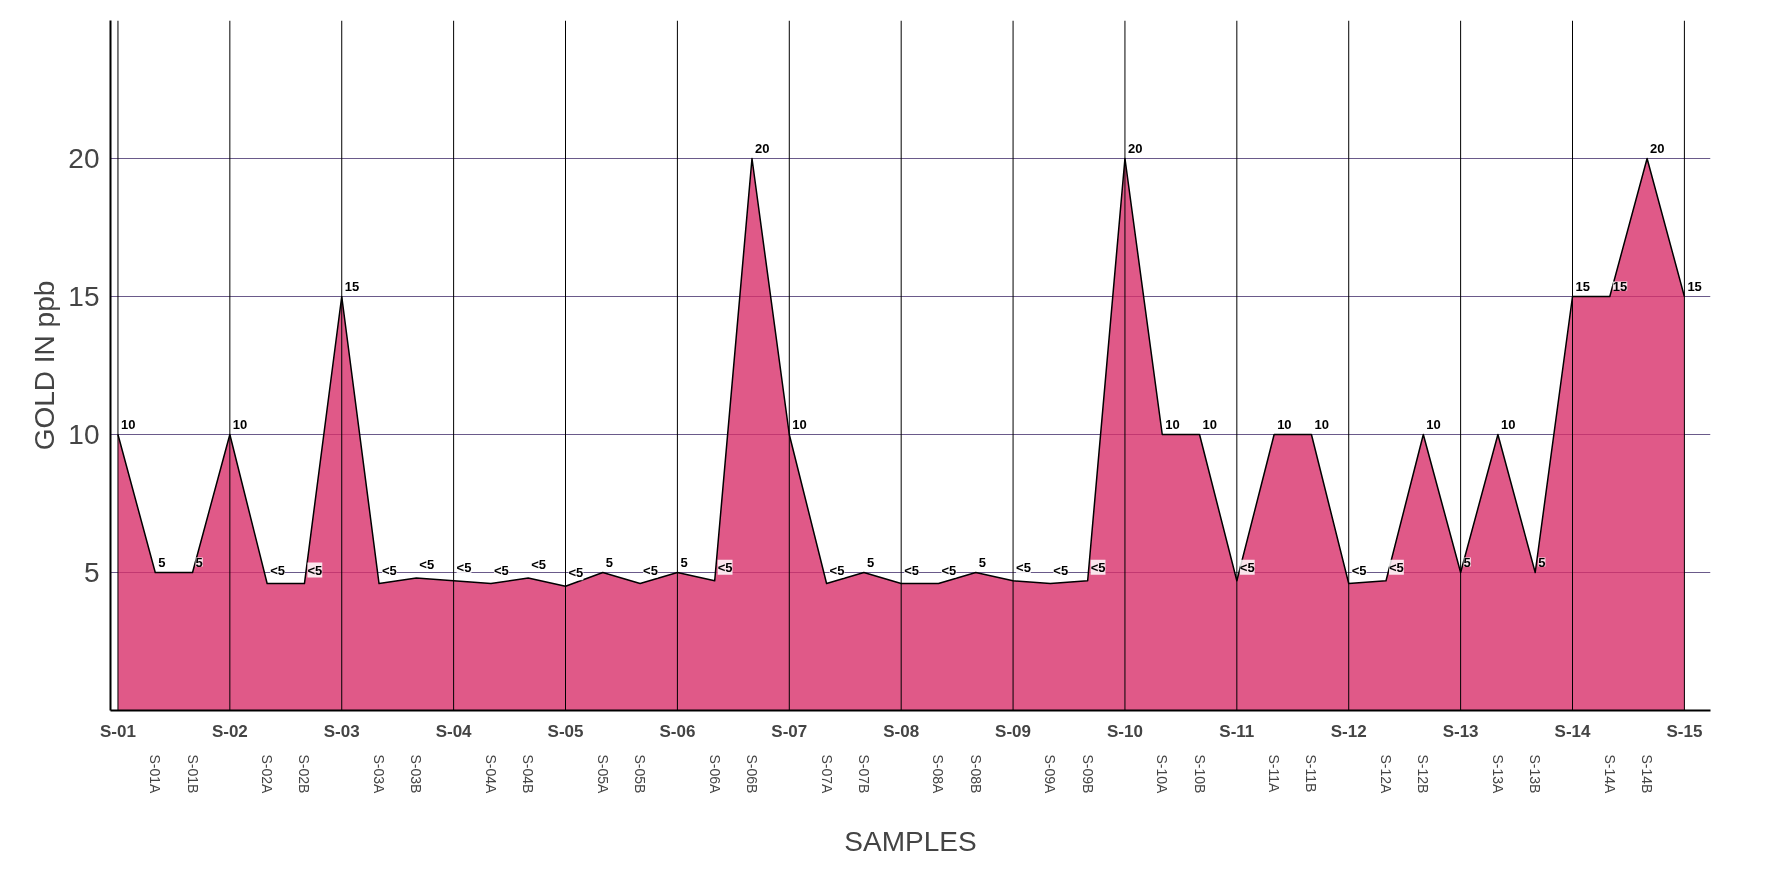 Image resolution: width=1789 pixels, height=883 pixels. I want to click on x-tick-label: S-05B, so click(640, 774).